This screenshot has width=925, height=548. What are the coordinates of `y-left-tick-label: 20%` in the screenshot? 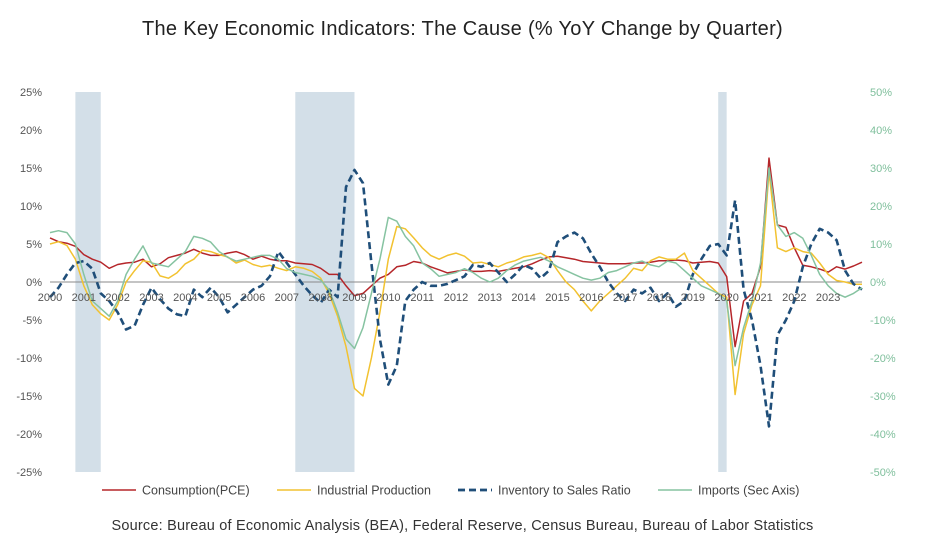 It's located at (31, 131).